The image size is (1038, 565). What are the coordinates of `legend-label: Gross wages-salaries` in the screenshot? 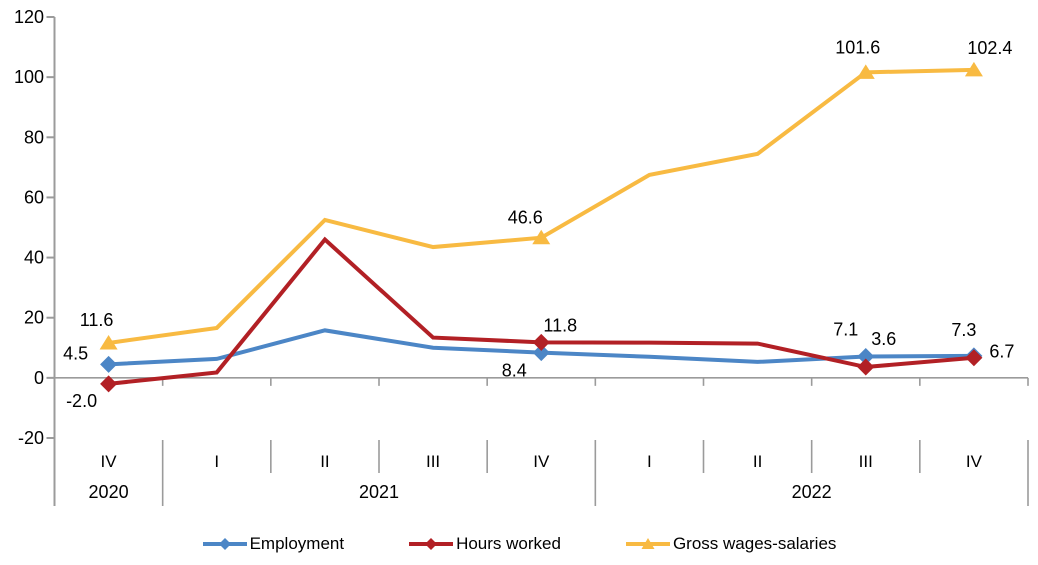 It's located at (754, 543).